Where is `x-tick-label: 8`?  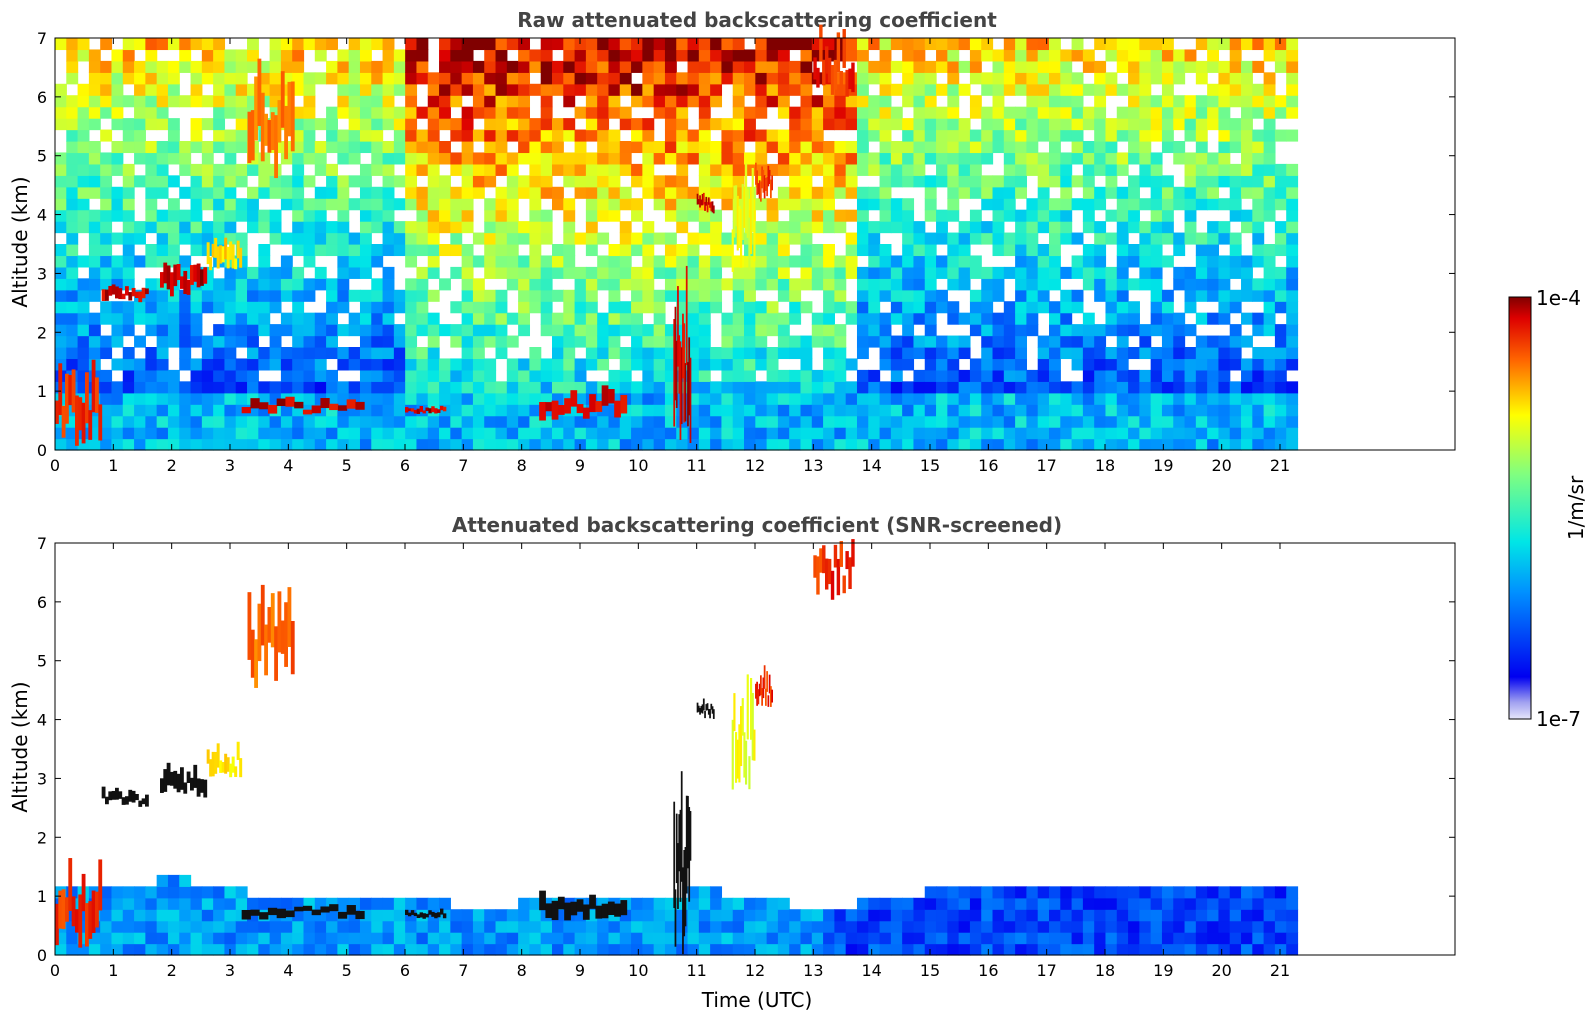
x-tick-label: 8 is located at coordinates (522, 465).